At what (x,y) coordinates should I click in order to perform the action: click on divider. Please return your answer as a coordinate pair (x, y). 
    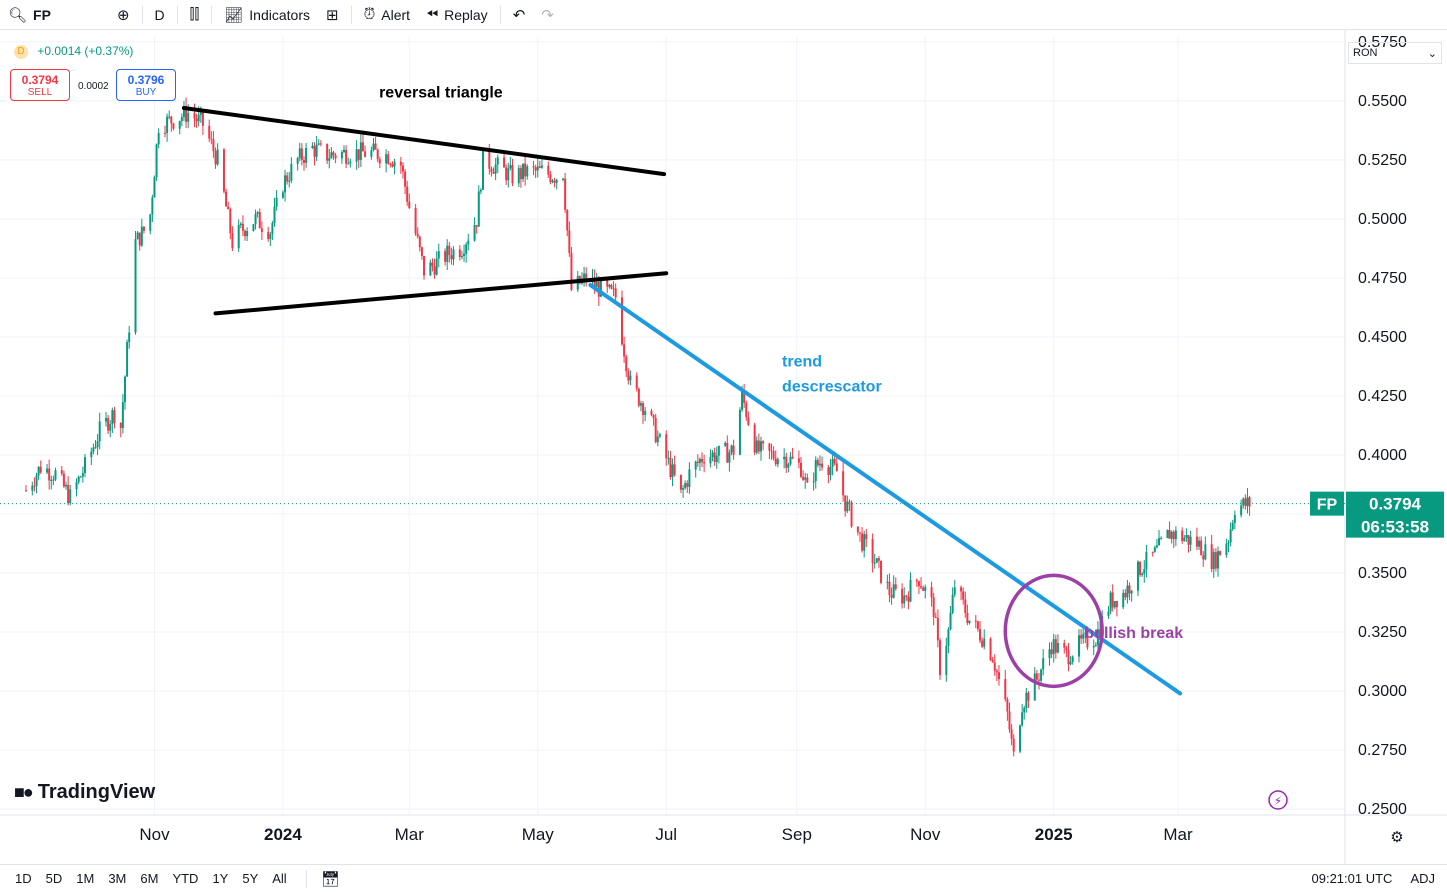
    Looking at the image, I should click on (212, 14).